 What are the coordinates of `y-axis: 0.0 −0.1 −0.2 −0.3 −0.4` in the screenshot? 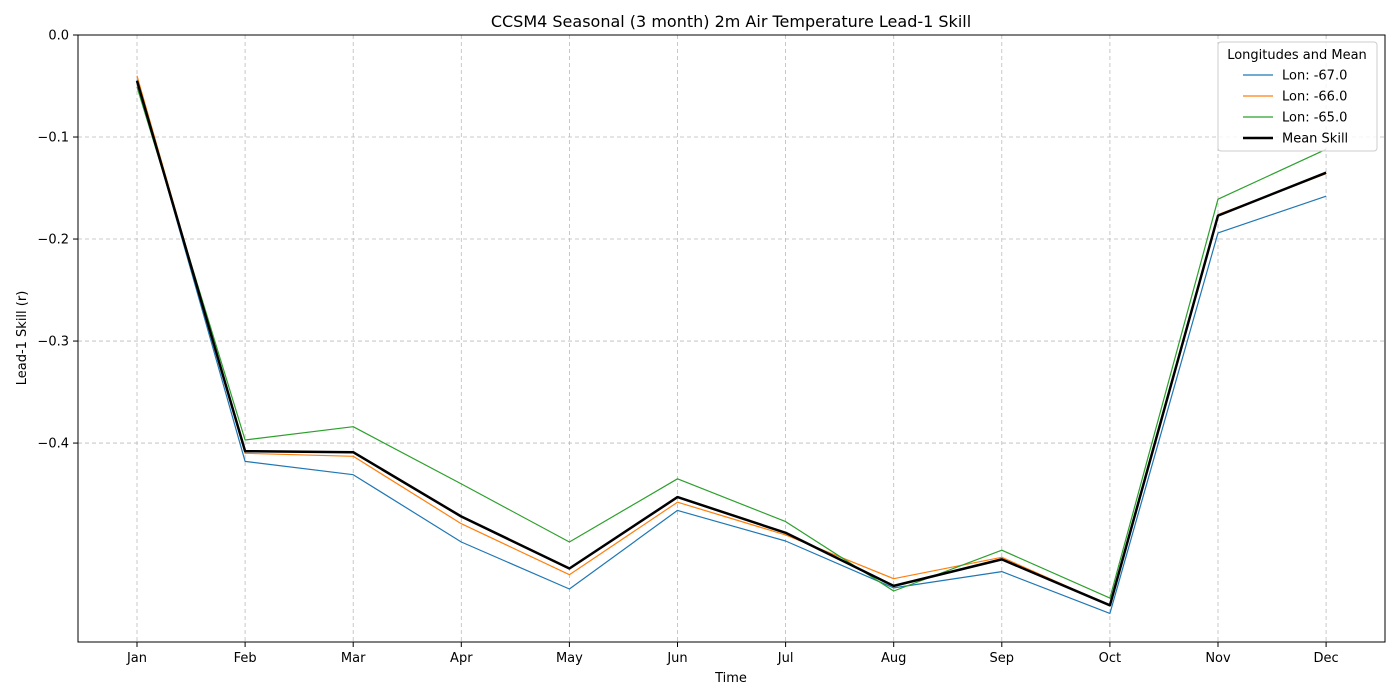 It's located at (57, 240).